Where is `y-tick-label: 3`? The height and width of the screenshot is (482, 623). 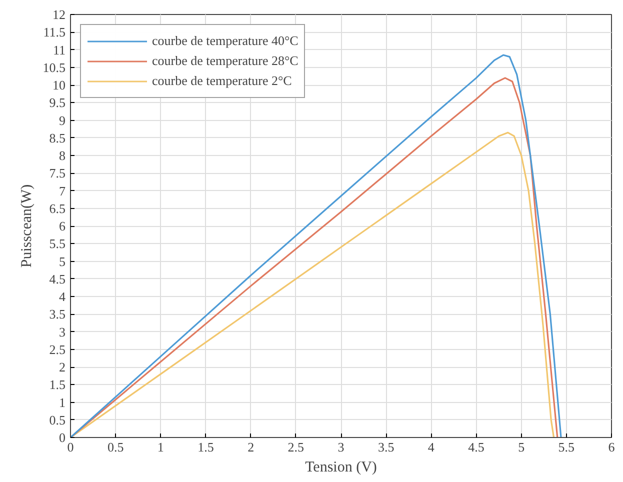
y-tick-label: 3 is located at coordinates (62, 332).